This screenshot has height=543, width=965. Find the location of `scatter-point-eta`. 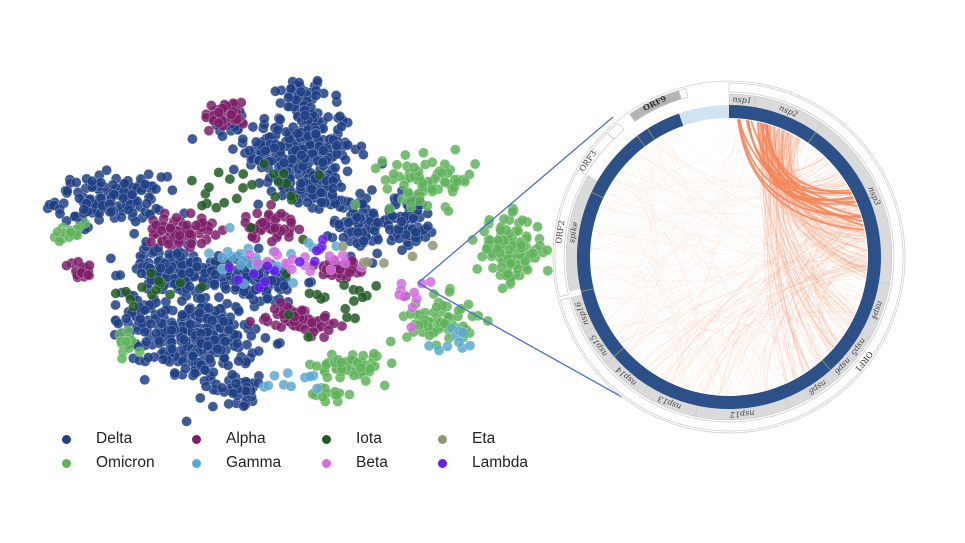

scatter-point-eta is located at coordinates (367, 262).